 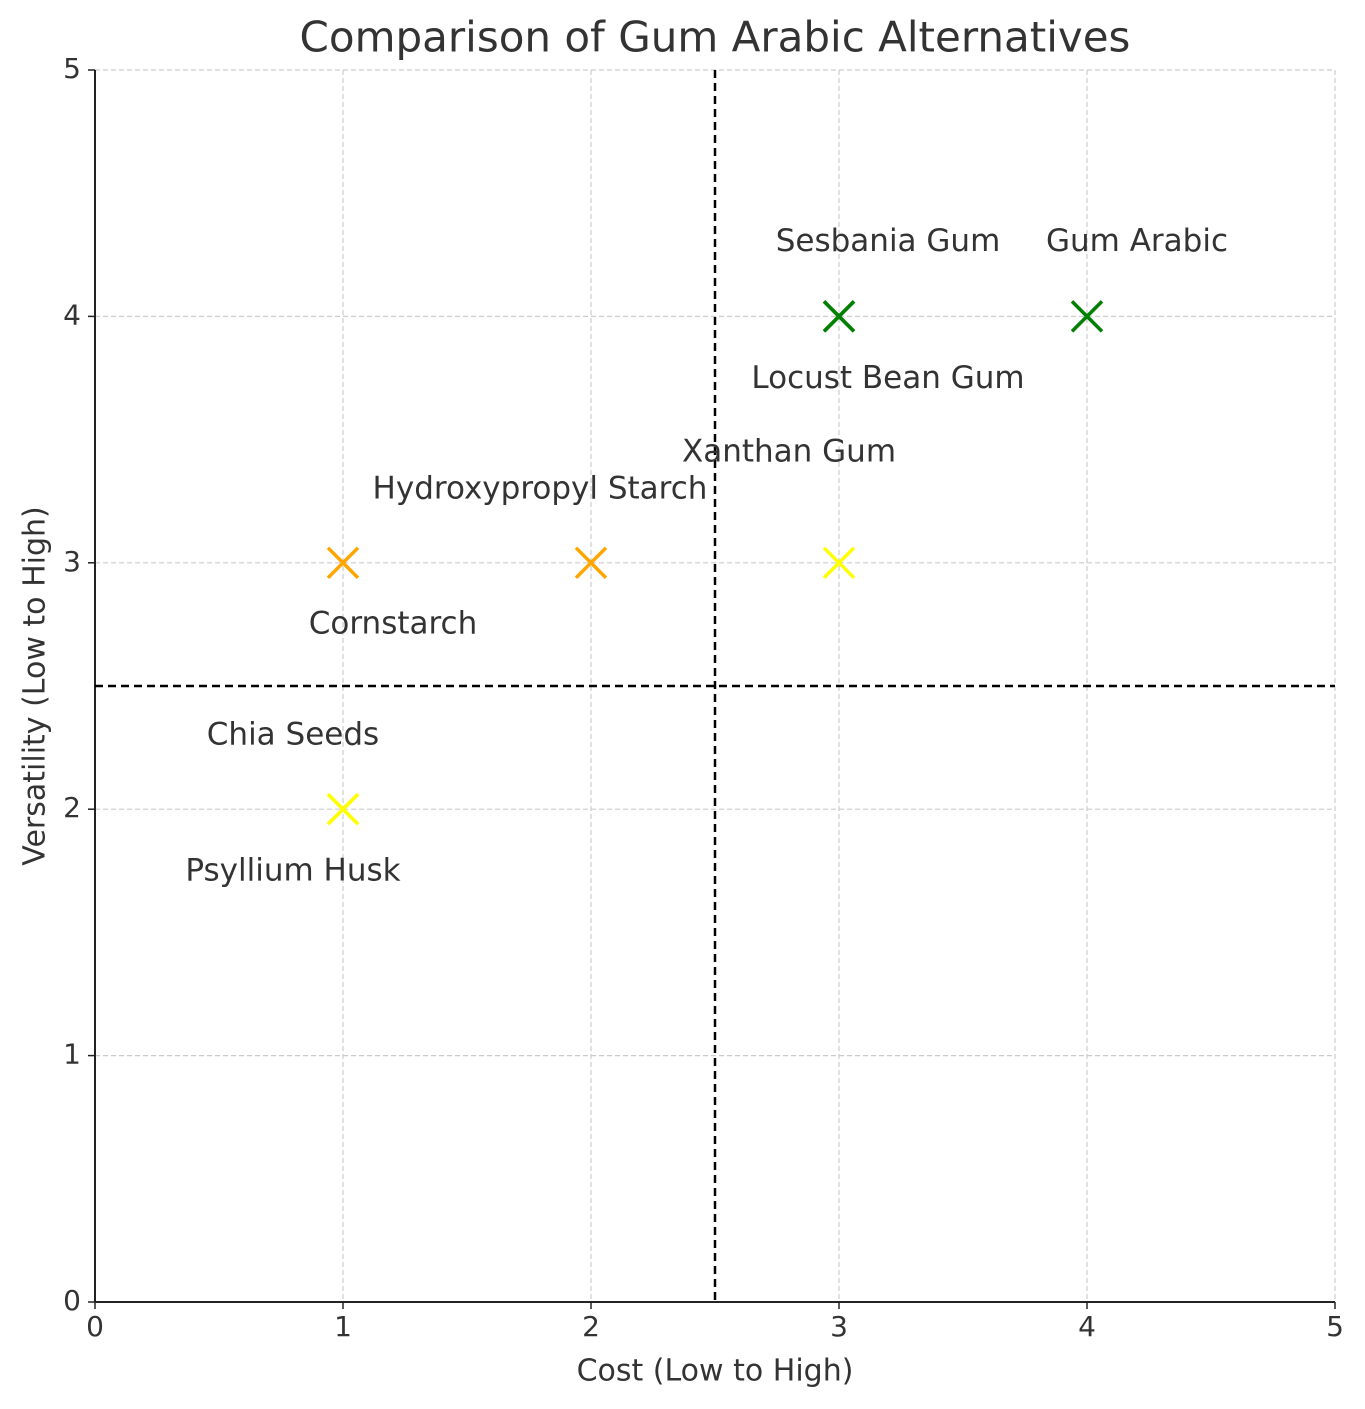 What do you see at coordinates (715, 1371) in the screenshot?
I see `x-axis-label: Cost (Low to High)` at bounding box center [715, 1371].